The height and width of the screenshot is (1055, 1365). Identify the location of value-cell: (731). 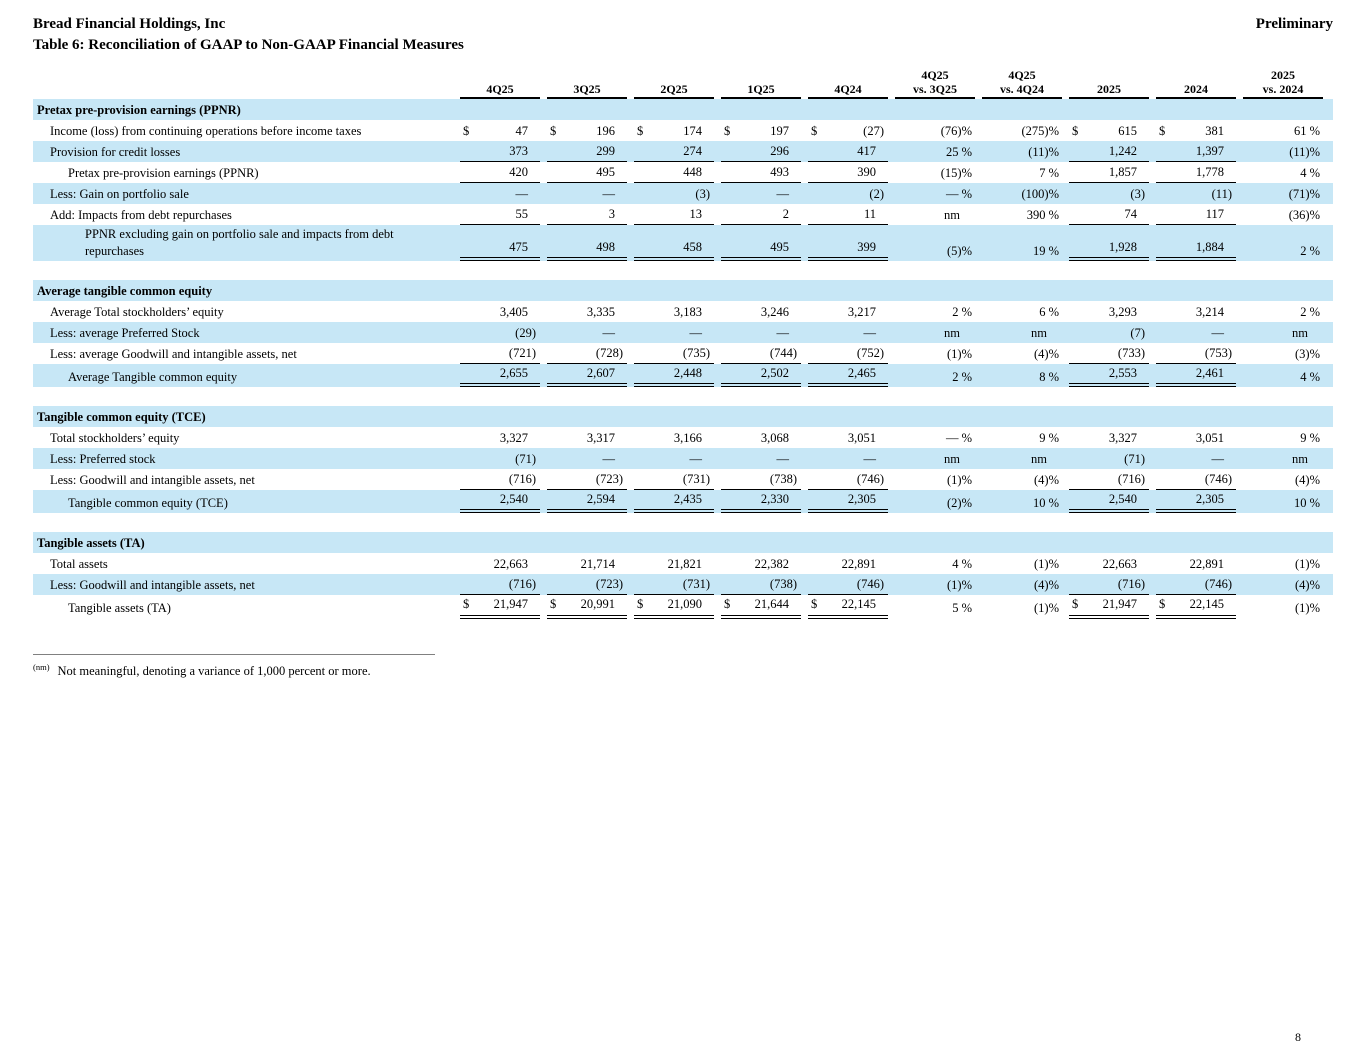
(674, 585).